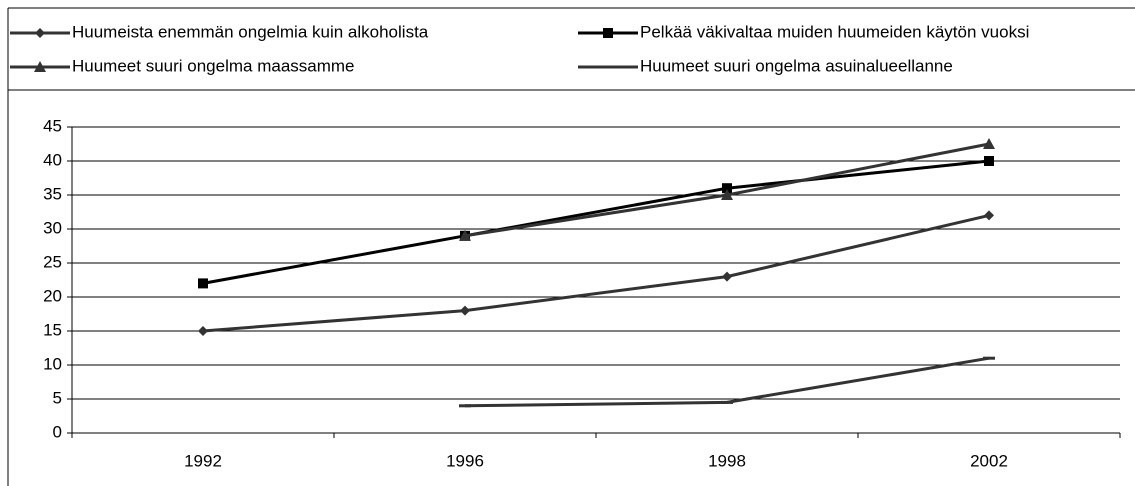  I want to click on x-tick-label: 1992, so click(203, 460).